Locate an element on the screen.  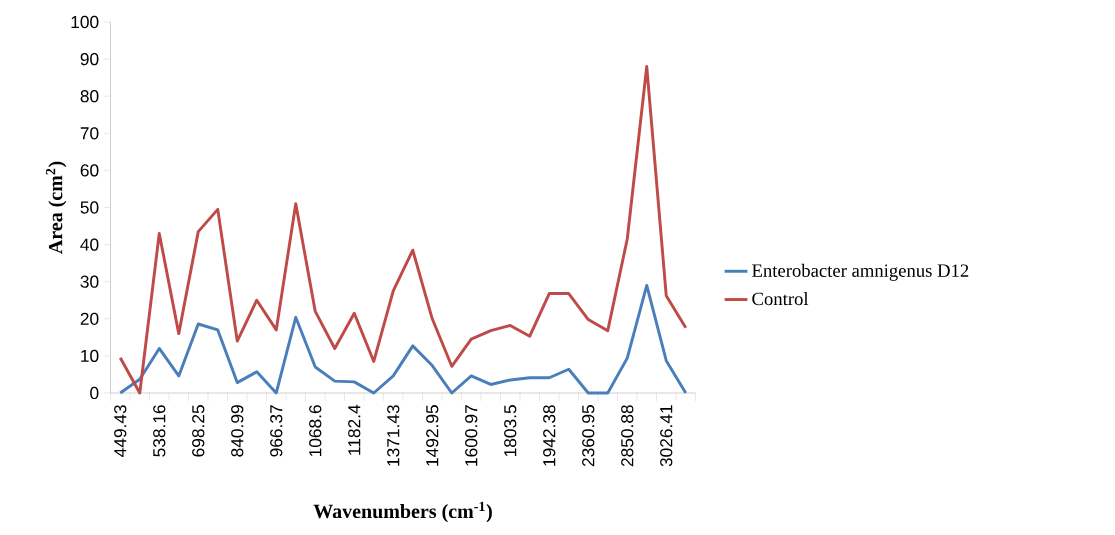
x-tick-label: 1600.97 is located at coordinates (471, 435).